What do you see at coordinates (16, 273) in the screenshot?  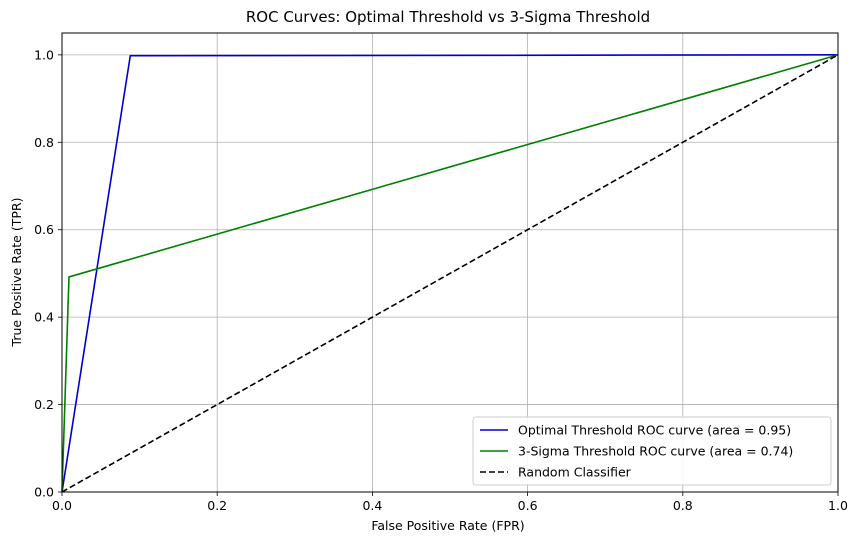 I see `y-axis-label: True Positive Rate (TPR)` at bounding box center [16, 273].